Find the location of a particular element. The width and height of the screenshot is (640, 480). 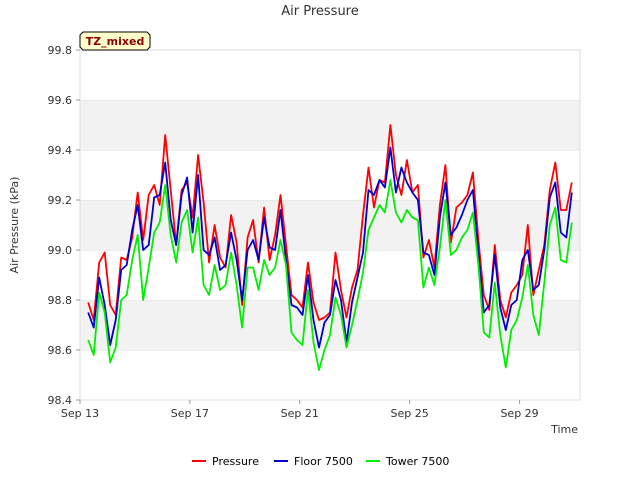

y-tick-label: 99.8 is located at coordinates (60, 50).